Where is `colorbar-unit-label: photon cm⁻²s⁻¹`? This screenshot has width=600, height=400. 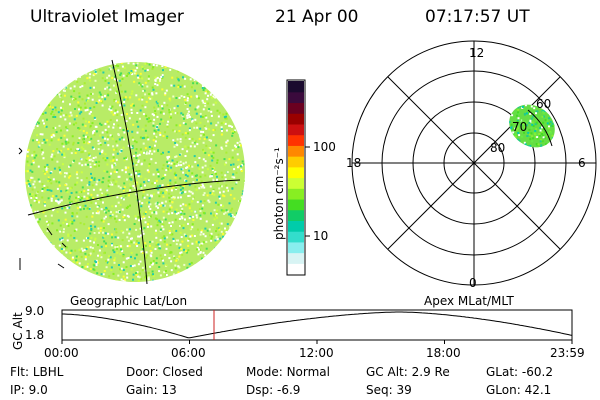 colorbar-unit-label: photon cm⁻²s⁻¹ is located at coordinates (279, 193).